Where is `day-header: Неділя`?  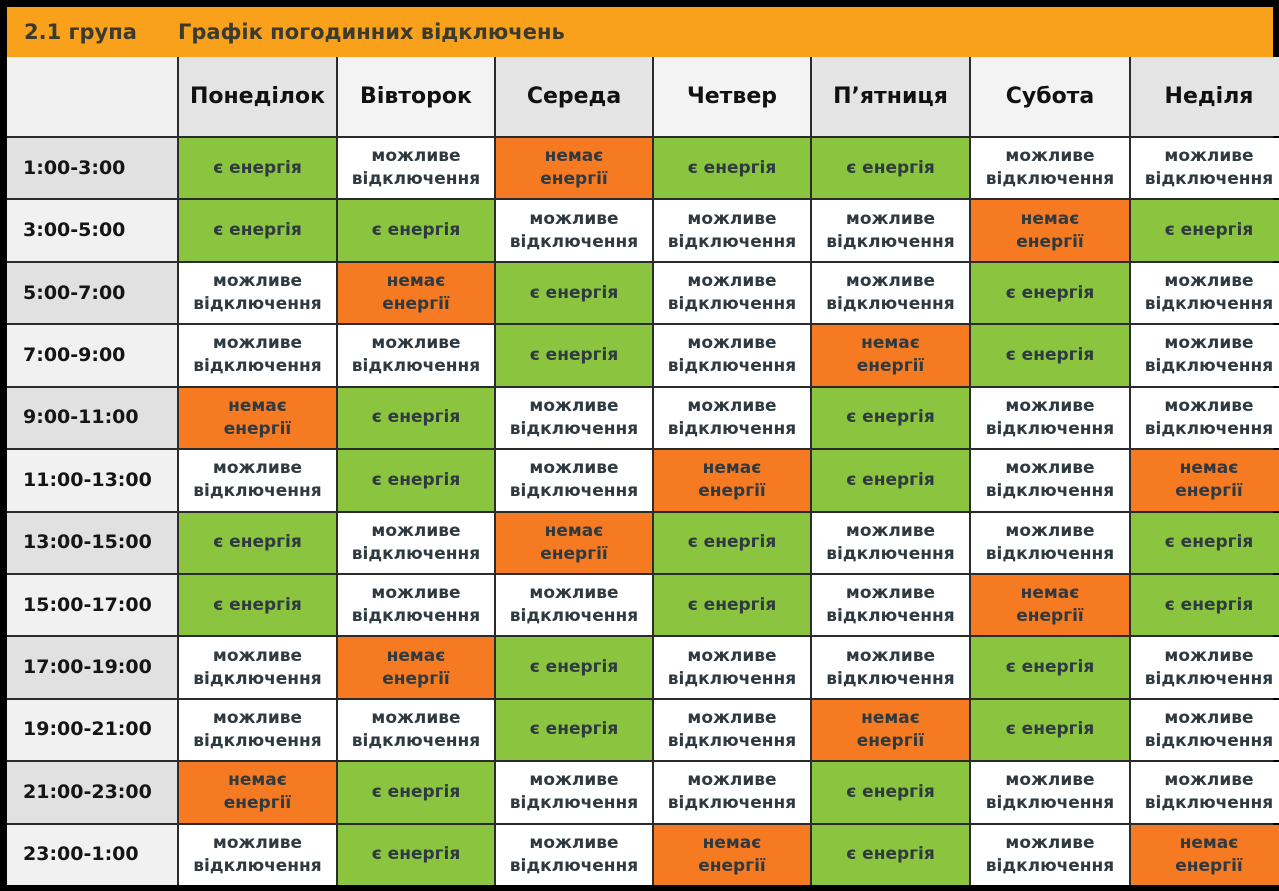 day-header: Неділя is located at coordinates (1205, 96).